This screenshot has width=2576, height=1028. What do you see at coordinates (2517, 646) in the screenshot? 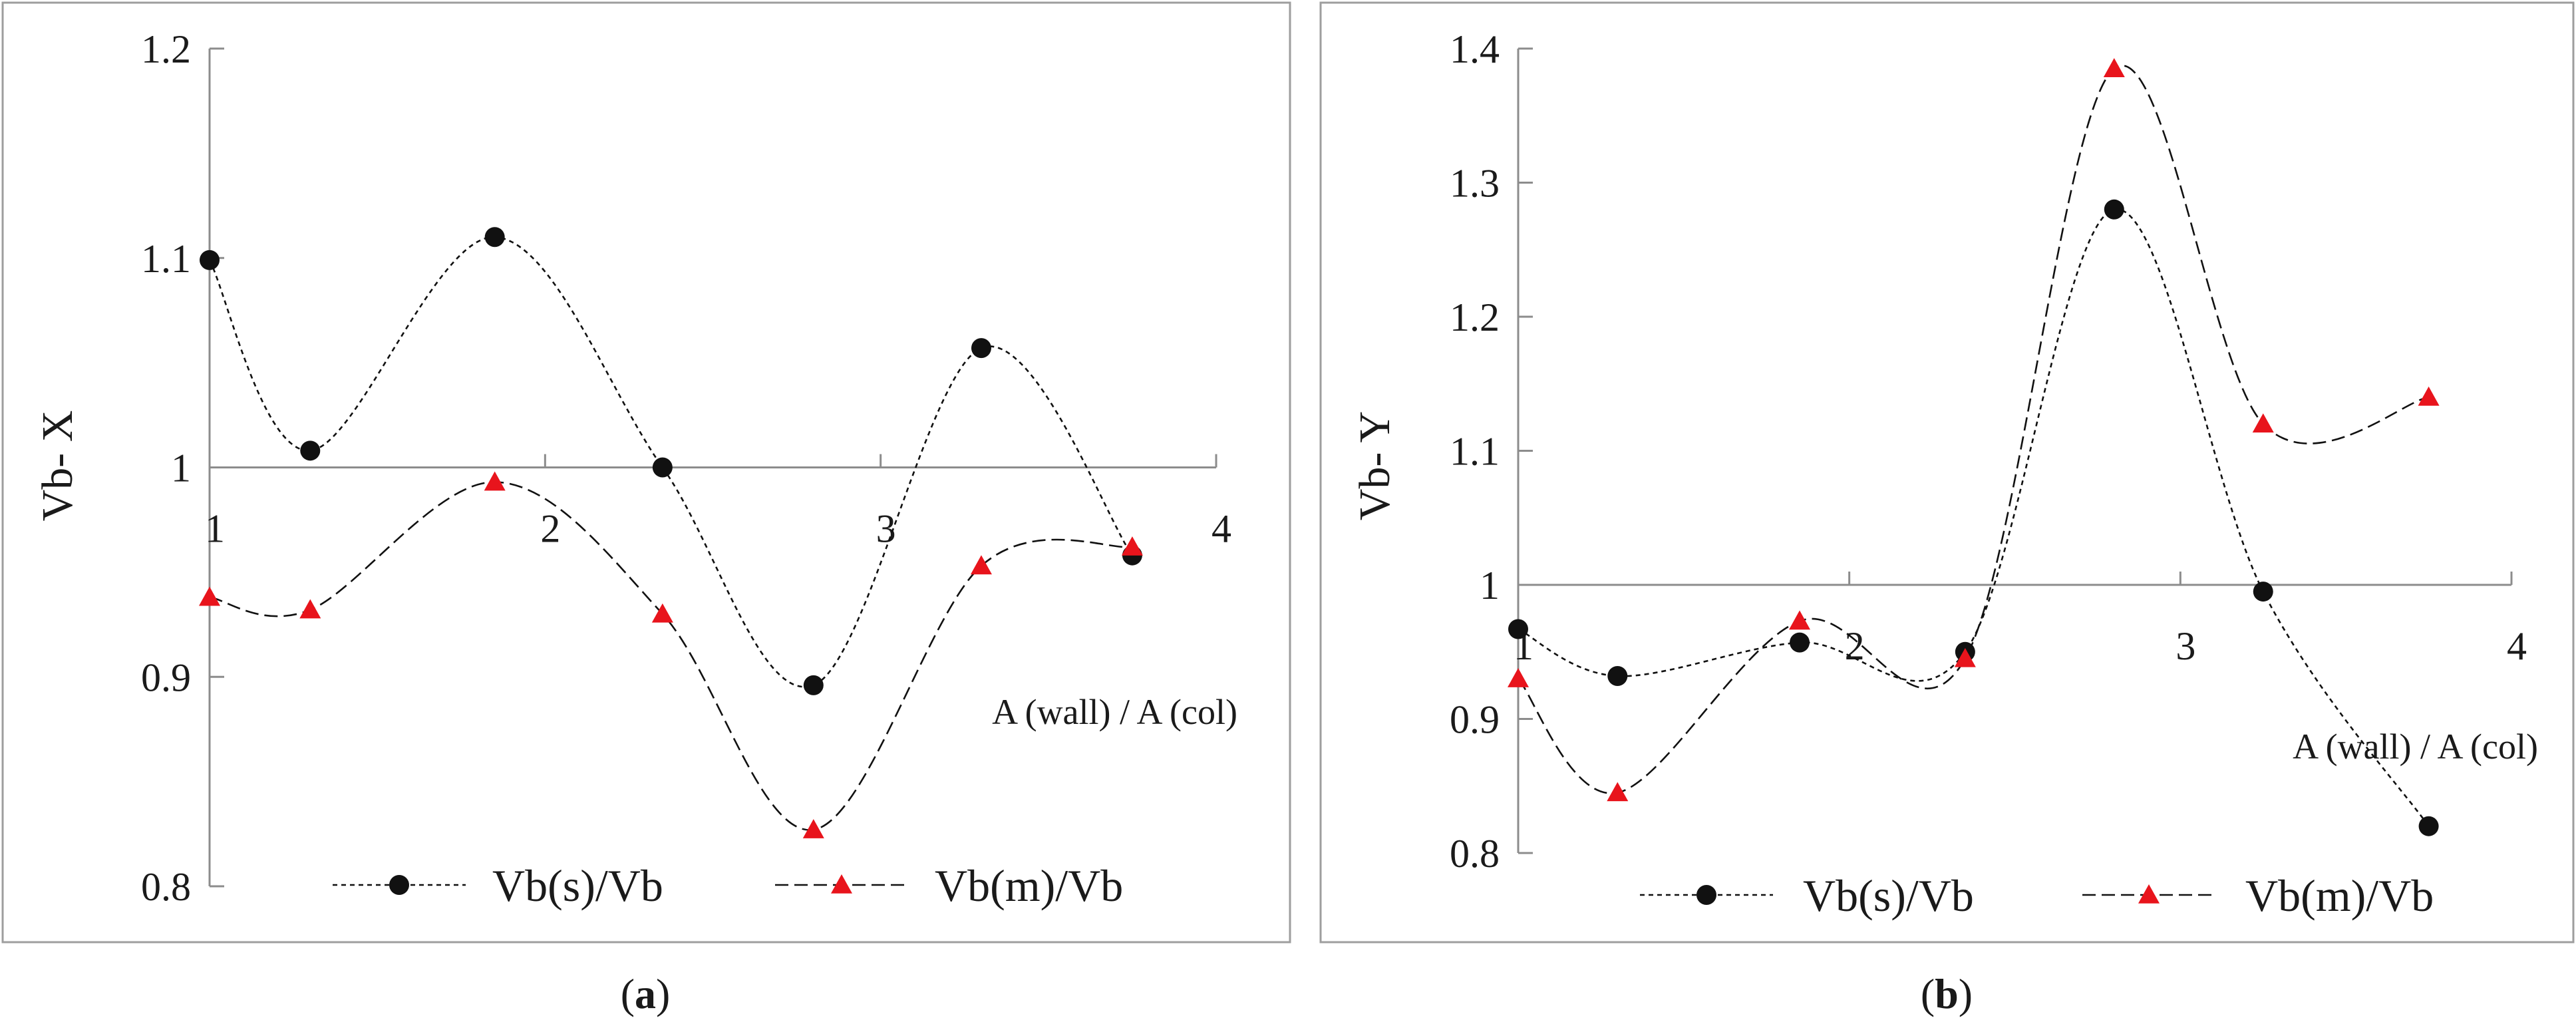
I see `chart-1-x-tick-label: 4` at bounding box center [2517, 646].